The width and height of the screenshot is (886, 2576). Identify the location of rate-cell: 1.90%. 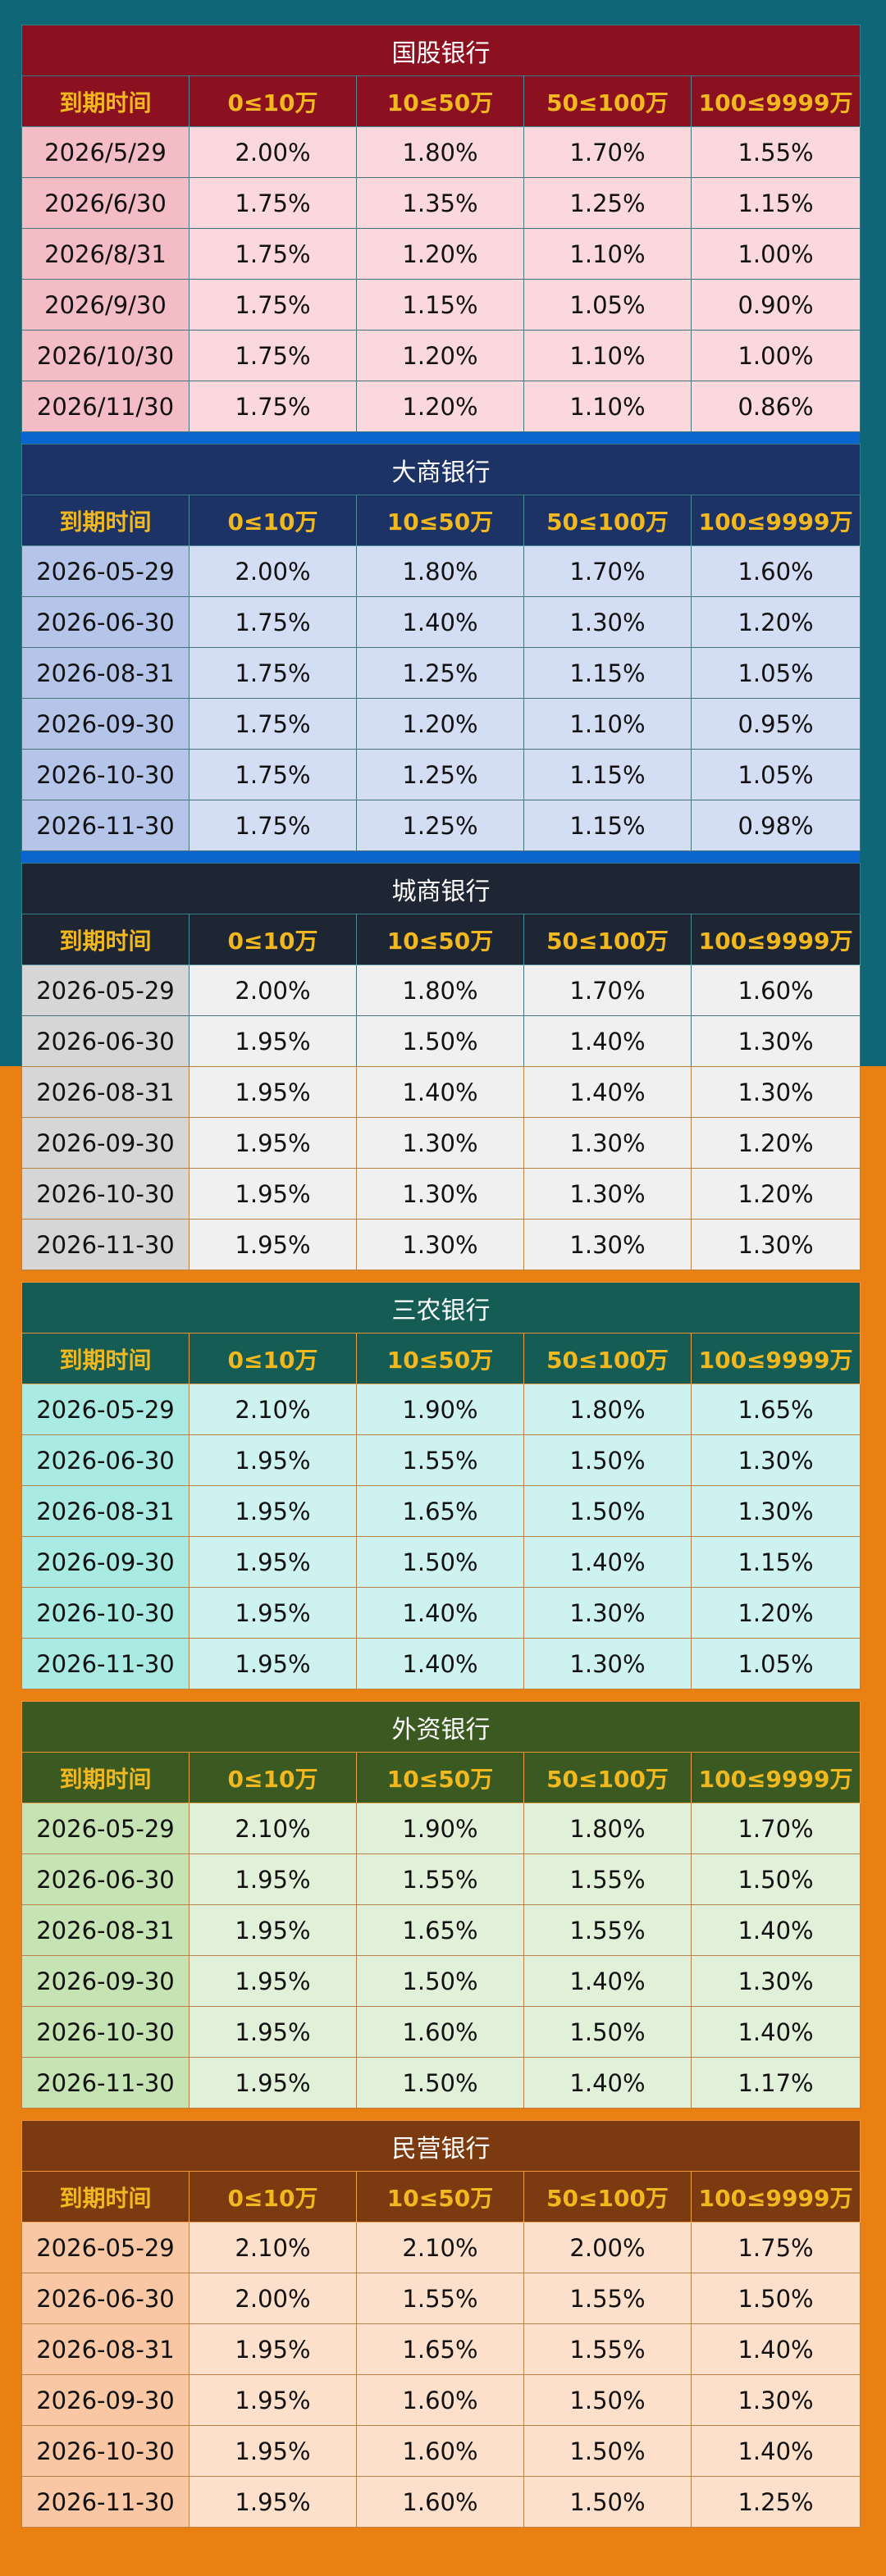
(440, 1409).